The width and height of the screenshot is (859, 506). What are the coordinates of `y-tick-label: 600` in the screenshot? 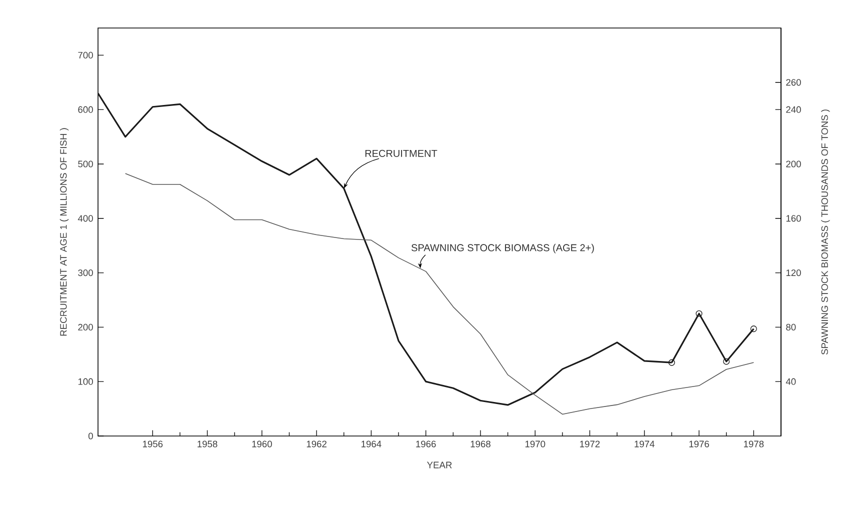 It's located at (85, 109).